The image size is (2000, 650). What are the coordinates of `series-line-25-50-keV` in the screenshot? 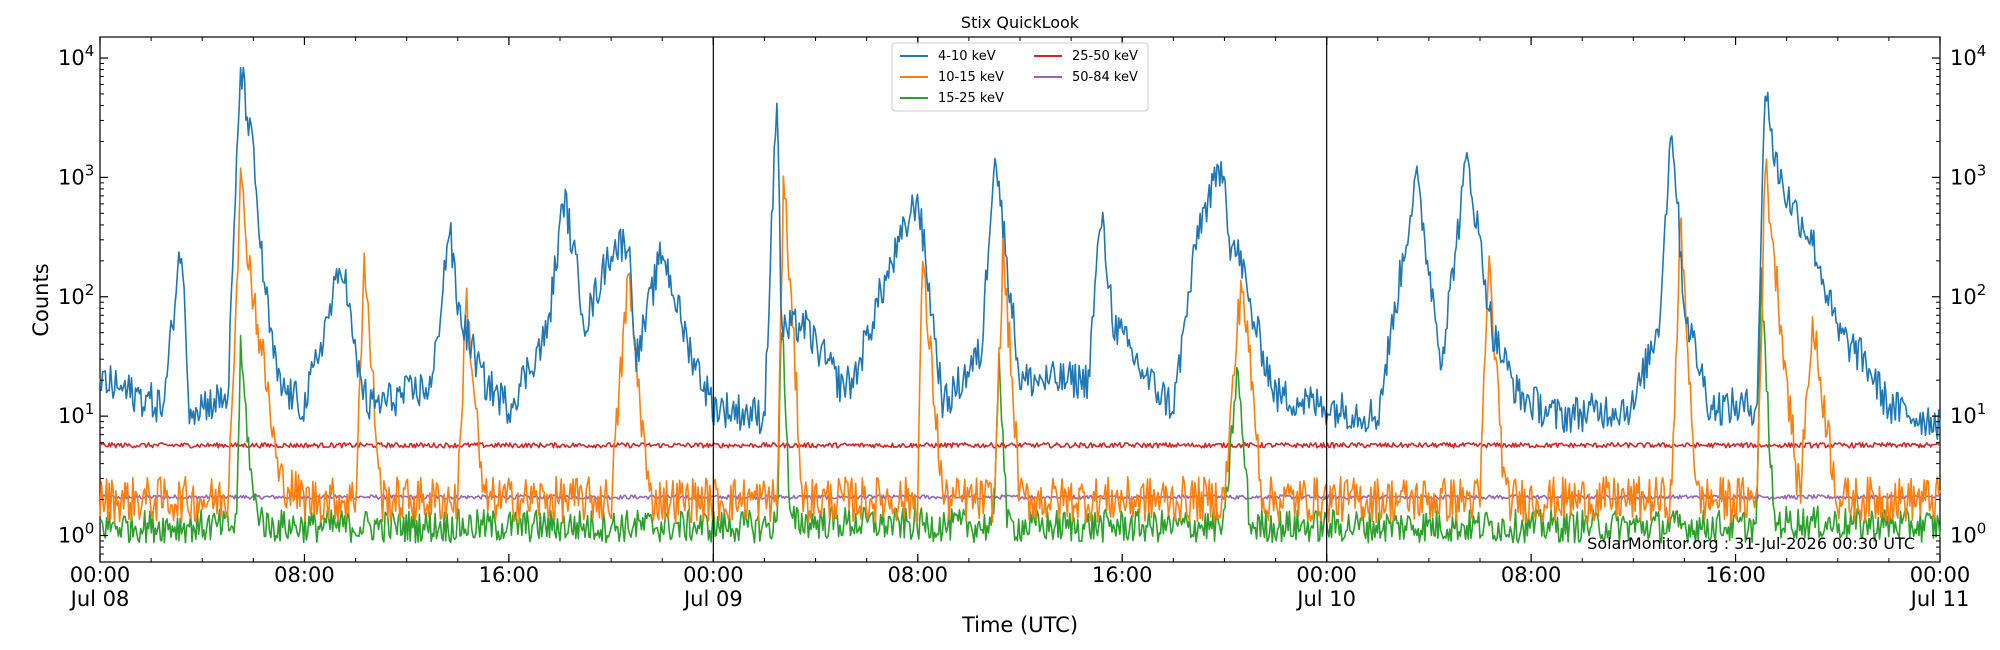 It's located at (1020, 445).